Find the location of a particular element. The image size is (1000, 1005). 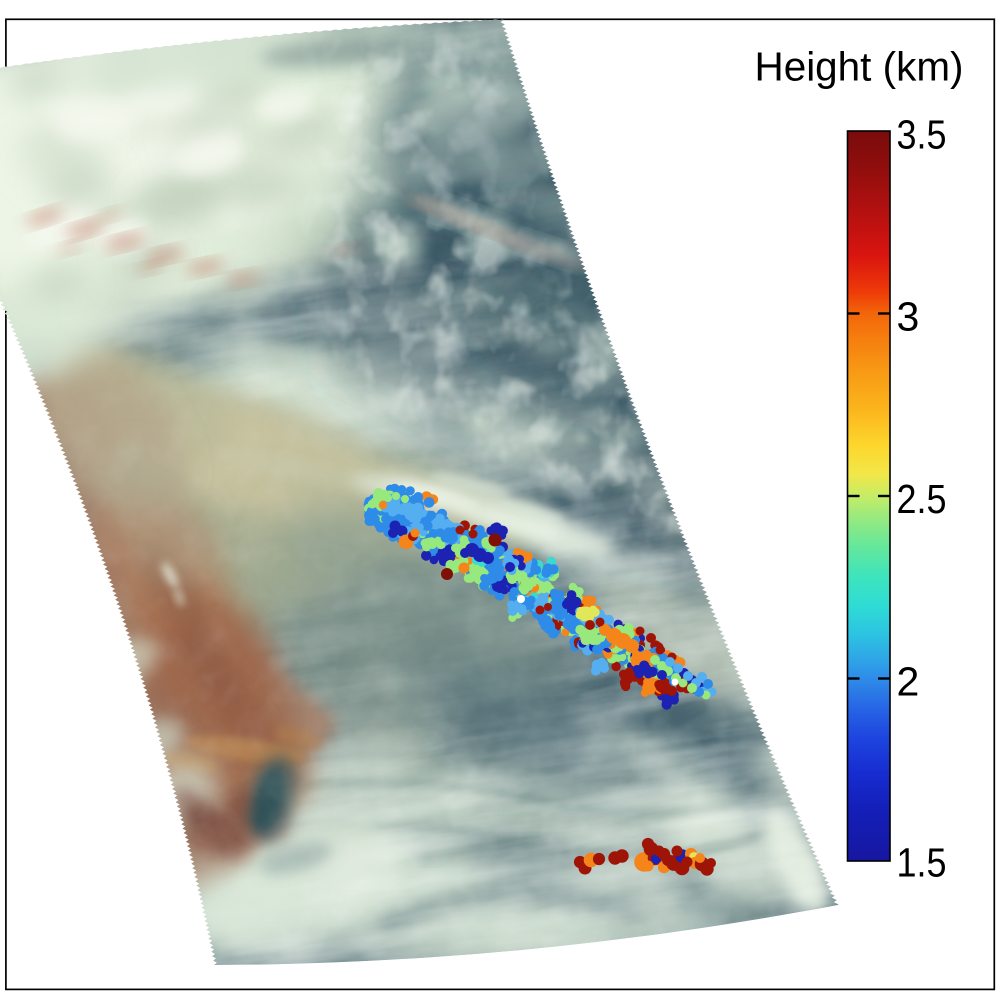

svg-text: 2 is located at coordinates (908, 682).